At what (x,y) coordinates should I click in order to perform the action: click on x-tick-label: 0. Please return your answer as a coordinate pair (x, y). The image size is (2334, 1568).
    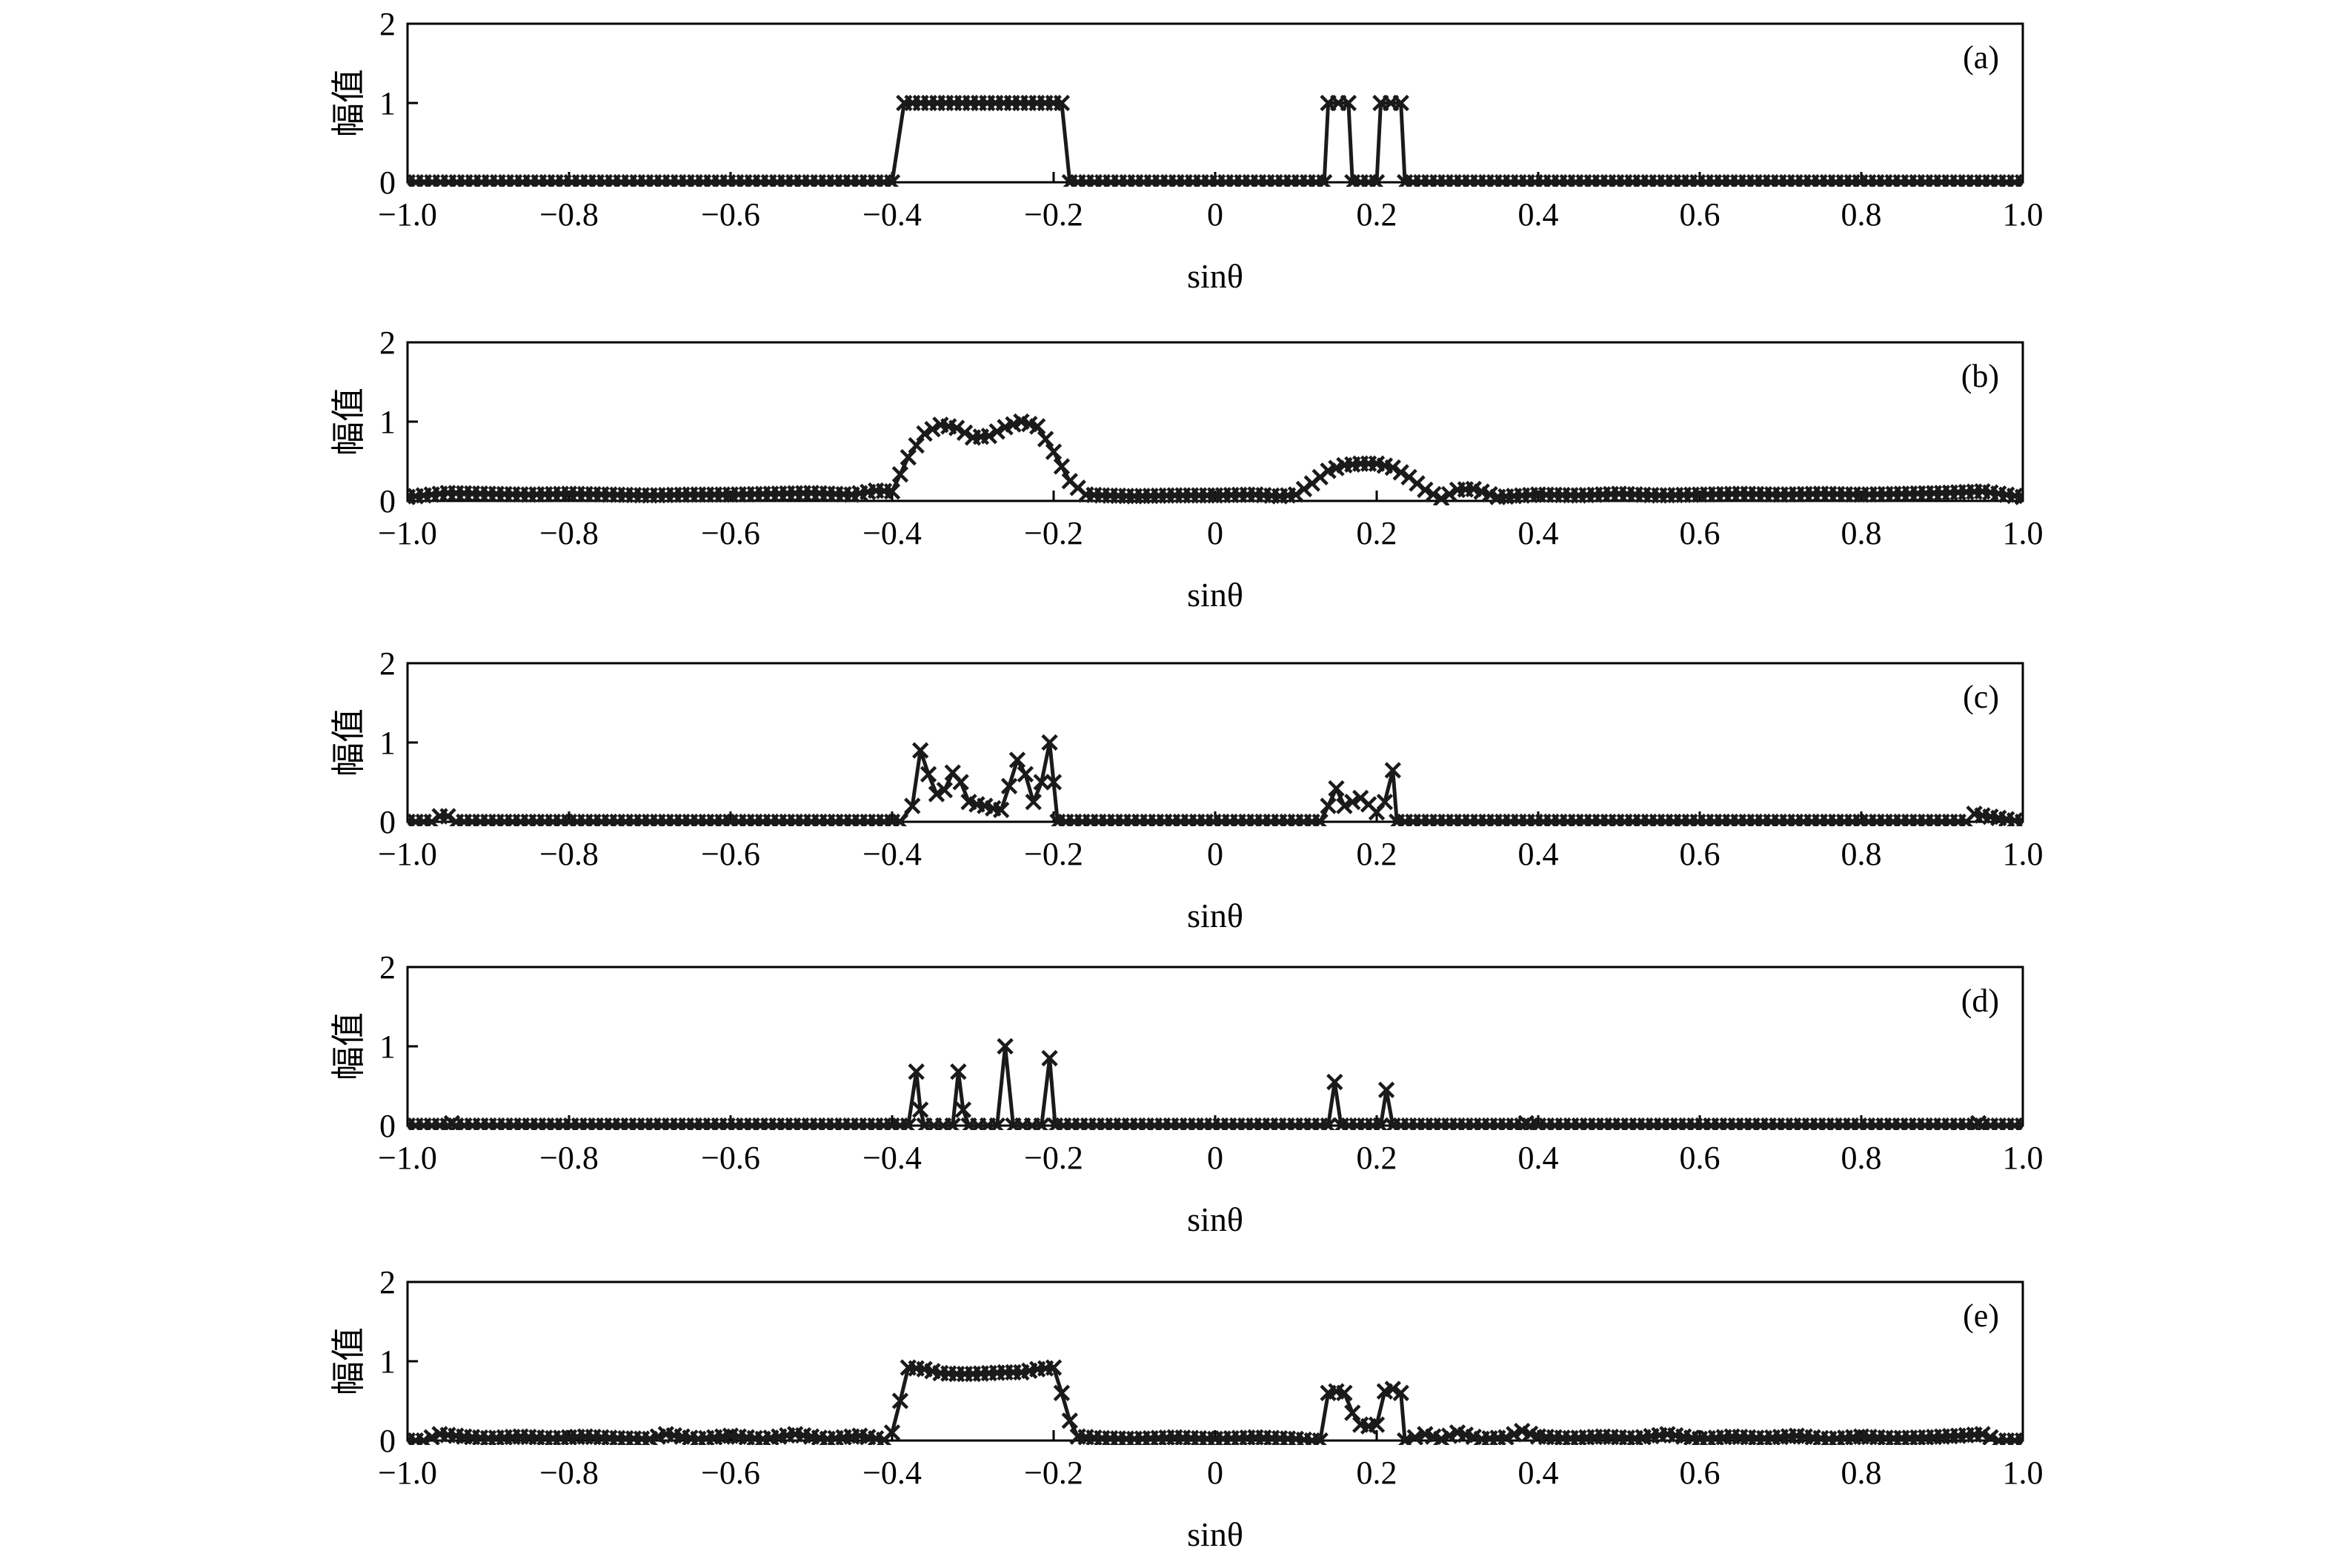
    Looking at the image, I should click on (1215, 533).